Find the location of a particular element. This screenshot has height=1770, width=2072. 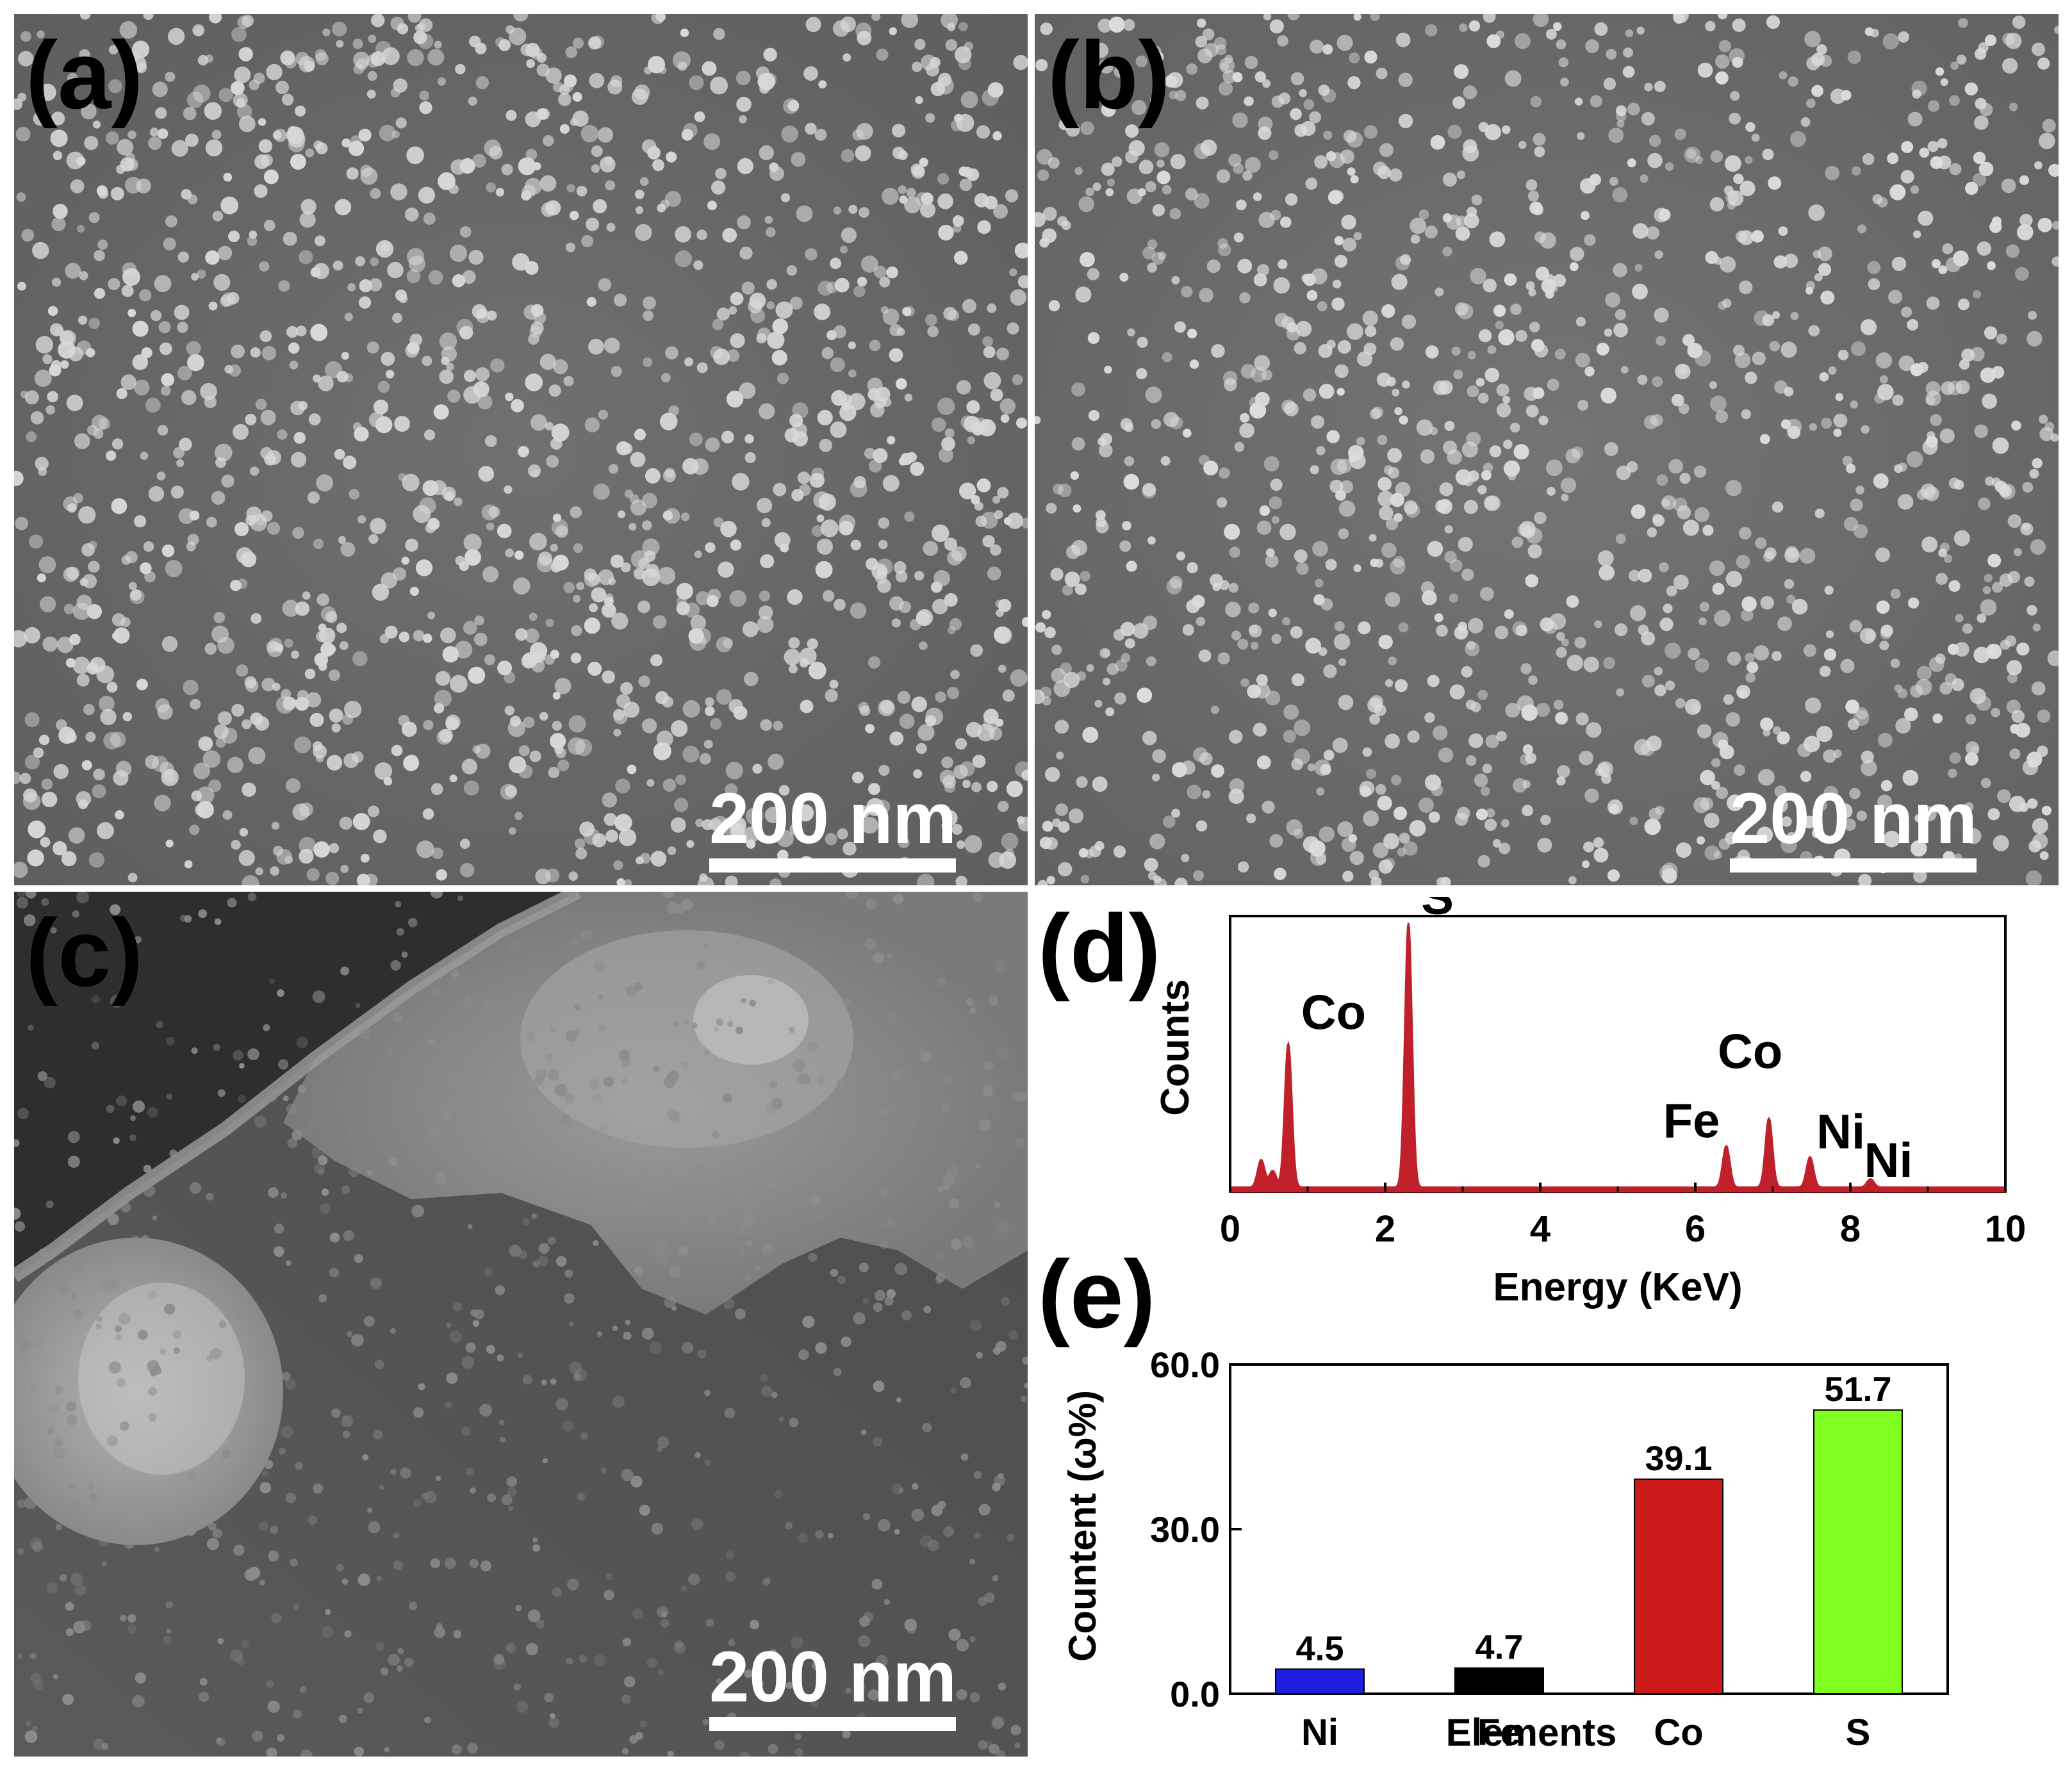

x-tick-label: 6 is located at coordinates (1695, 1229).